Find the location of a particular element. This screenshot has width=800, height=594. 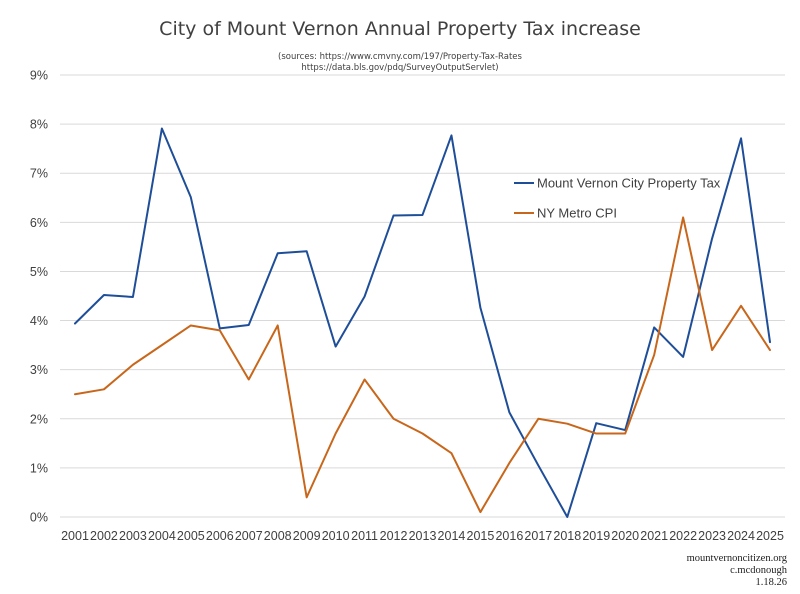

y-tick-label: 7% is located at coordinates (39, 174).